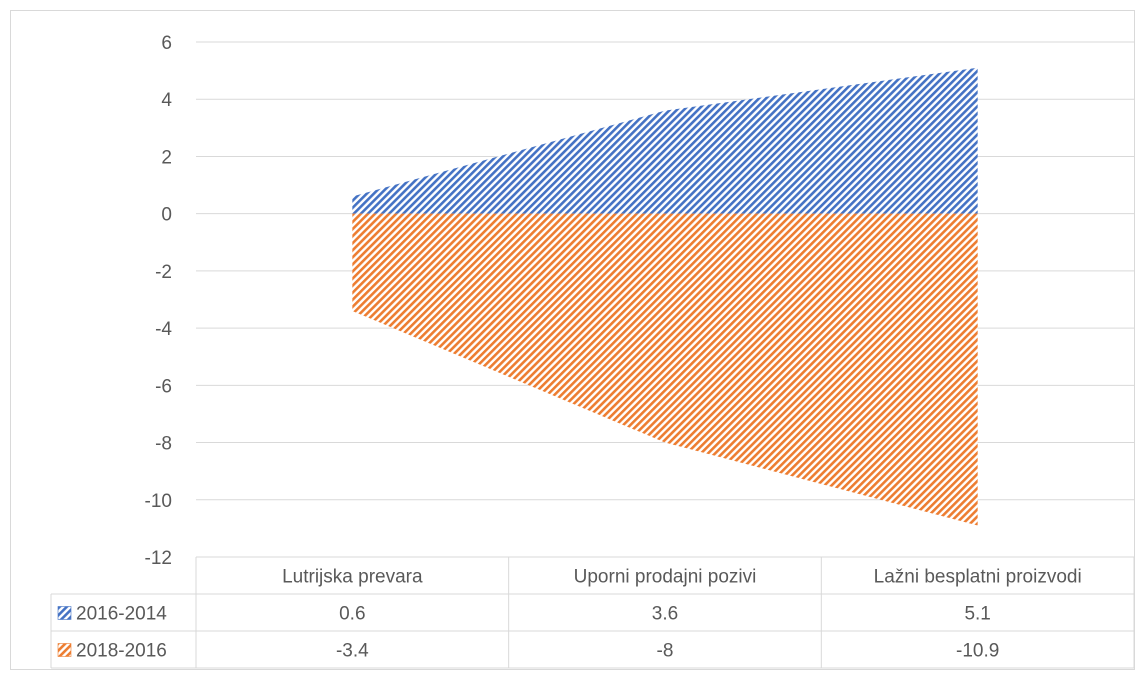 The height and width of the screenshot is (677, 1147). Describe the element at coordinates (978, 577) in the screenshot. I see `x-category-label: Lažni besplatni proizvodi` at that location.